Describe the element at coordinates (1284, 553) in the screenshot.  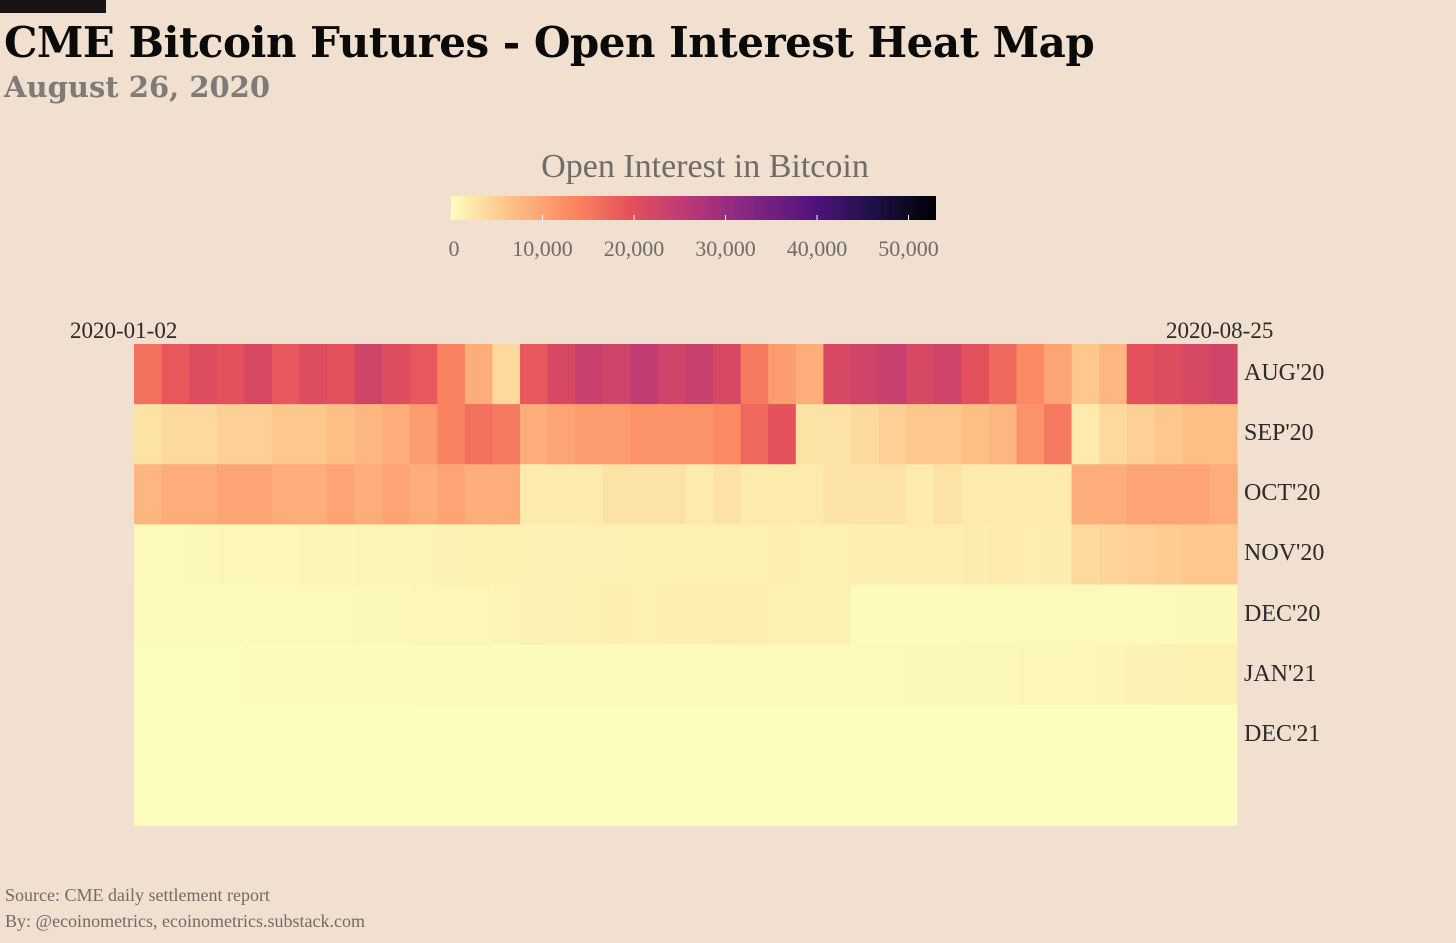
I see `y-label: NOV'20` at that location.